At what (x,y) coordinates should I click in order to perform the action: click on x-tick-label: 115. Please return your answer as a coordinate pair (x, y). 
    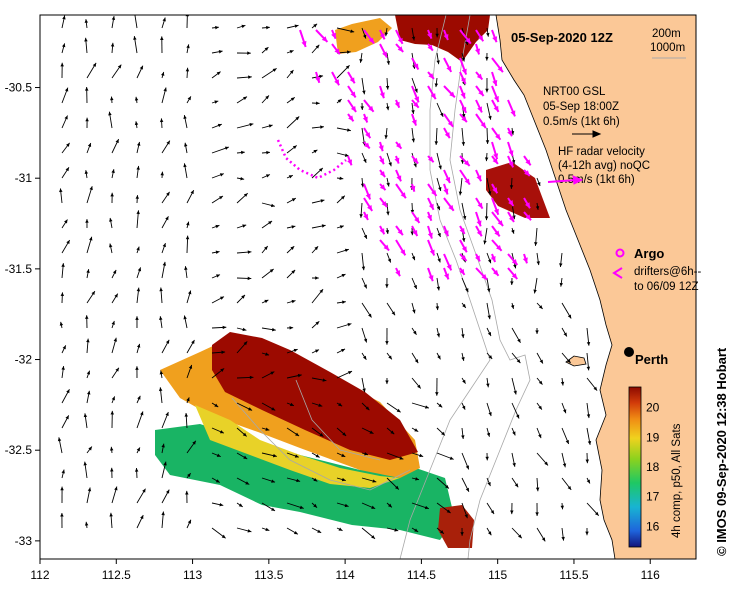
    Looking at the image, I should click on (497, 575).